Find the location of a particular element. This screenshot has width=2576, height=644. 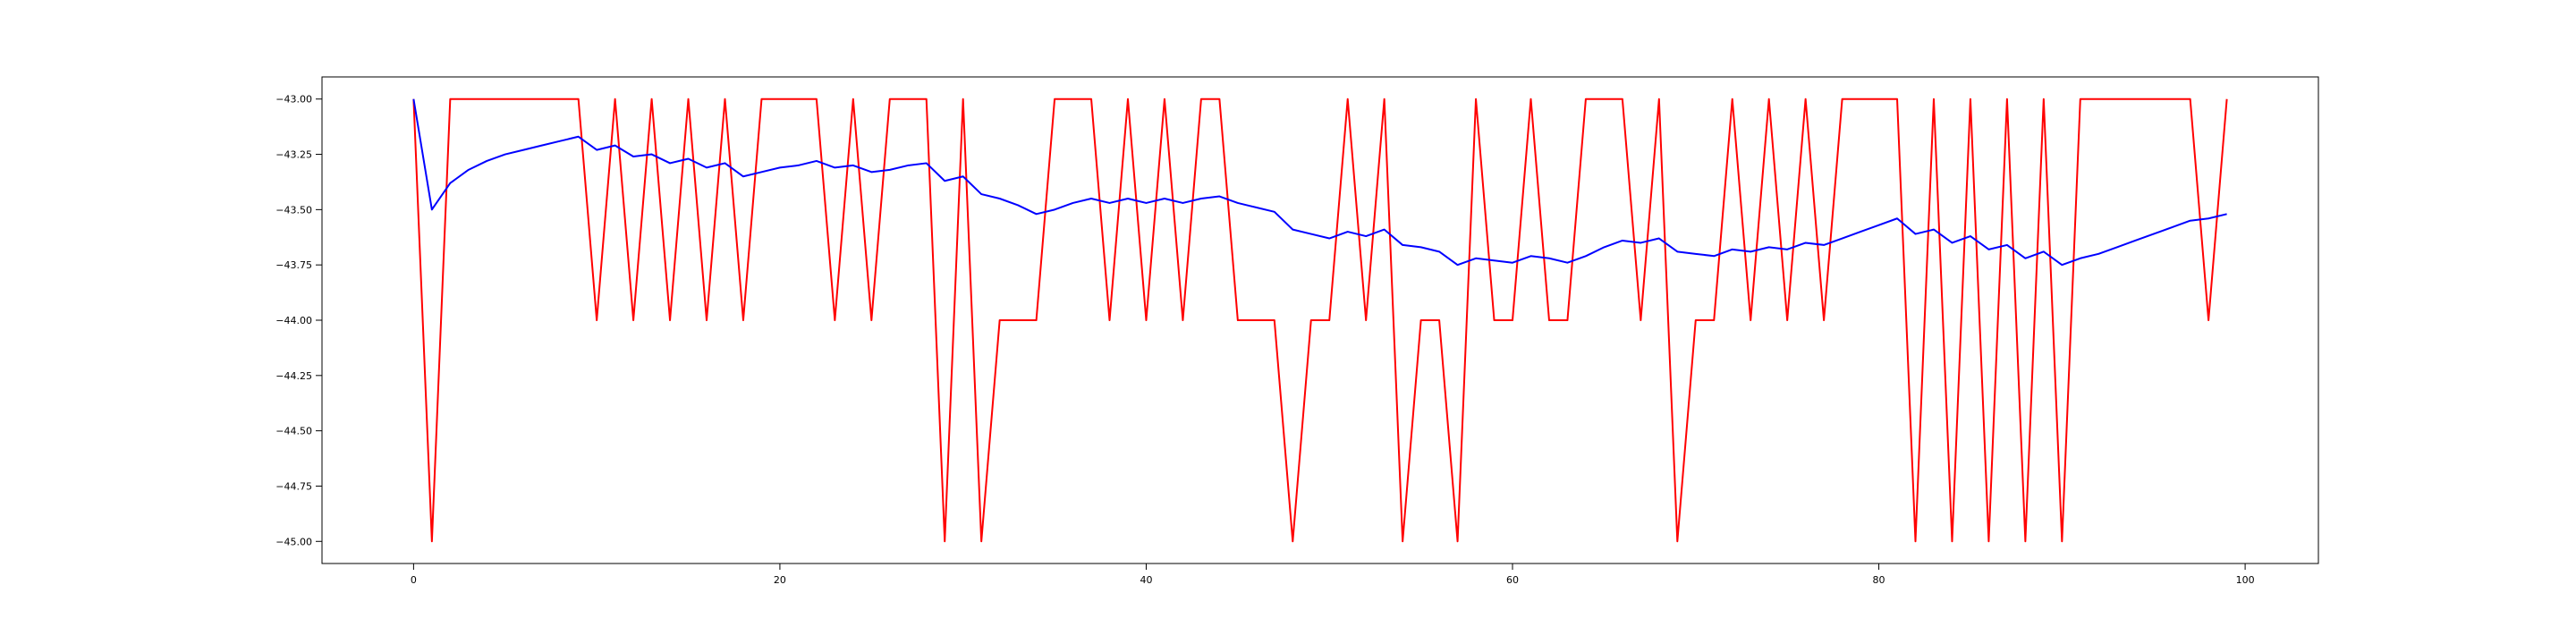

x-tick-label: 60 is located at coordinates (1512, 580).